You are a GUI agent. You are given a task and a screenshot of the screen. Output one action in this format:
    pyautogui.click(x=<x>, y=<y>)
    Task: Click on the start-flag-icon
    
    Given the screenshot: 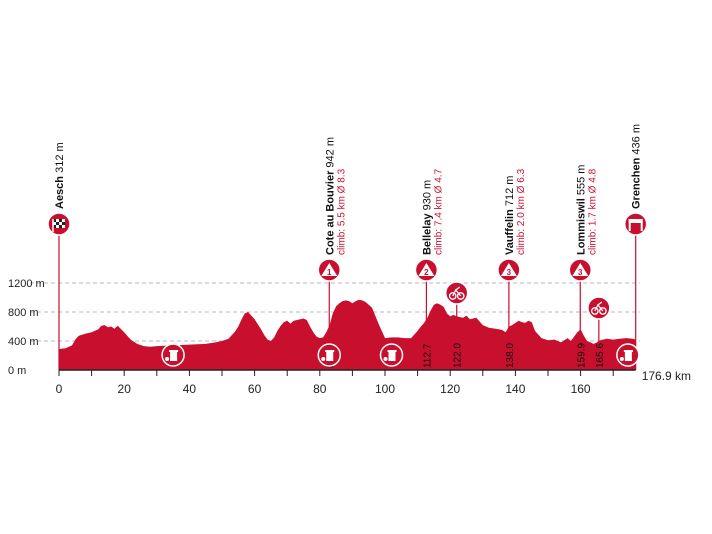 What is the action you would take?
    pyautogui.click(x=59, y=224)
    